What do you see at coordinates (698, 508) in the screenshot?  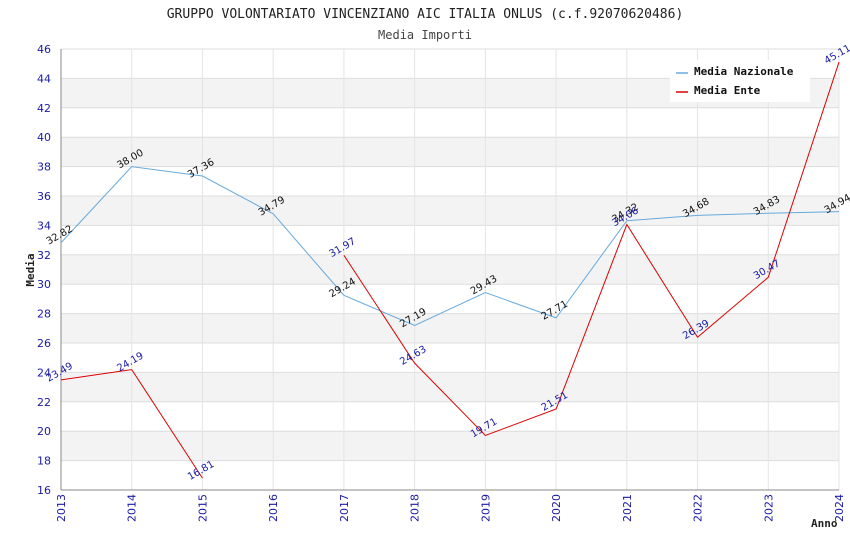 I see `x-tick-label: 2022` at bounding box center [698, 508].